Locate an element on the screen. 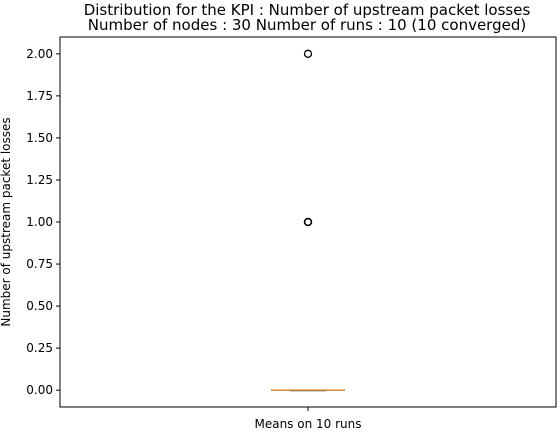 This screenshot has width=559, height=431. outlier-points is located at coordinates (308, 138).